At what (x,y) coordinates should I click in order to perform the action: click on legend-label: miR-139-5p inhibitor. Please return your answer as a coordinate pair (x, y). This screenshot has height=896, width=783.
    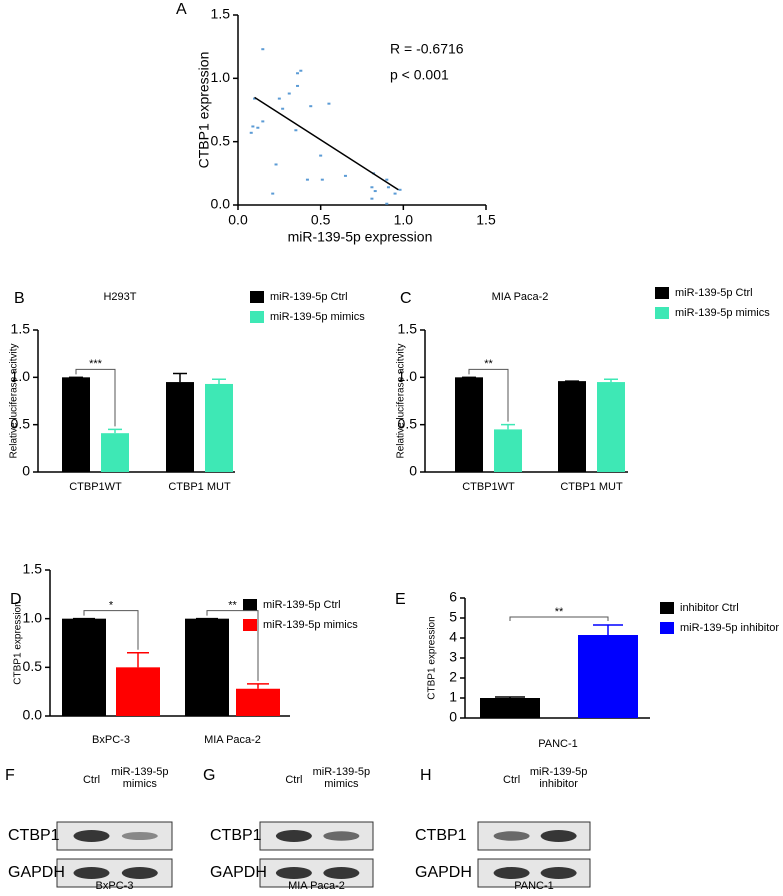
    Looking at the image, I should click on (729, 628).